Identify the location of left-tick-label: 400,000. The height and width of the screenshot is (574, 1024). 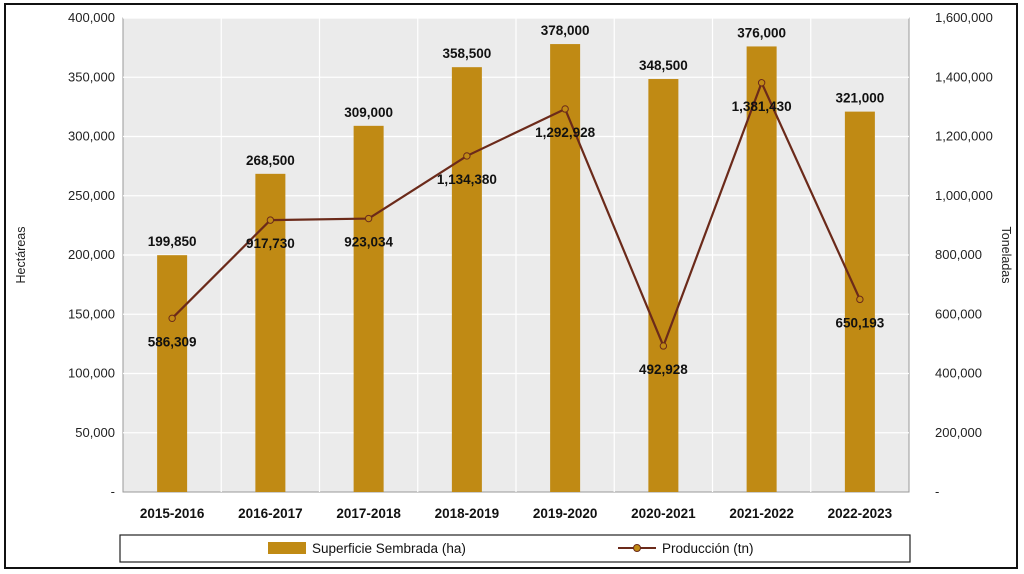
(91, 17).